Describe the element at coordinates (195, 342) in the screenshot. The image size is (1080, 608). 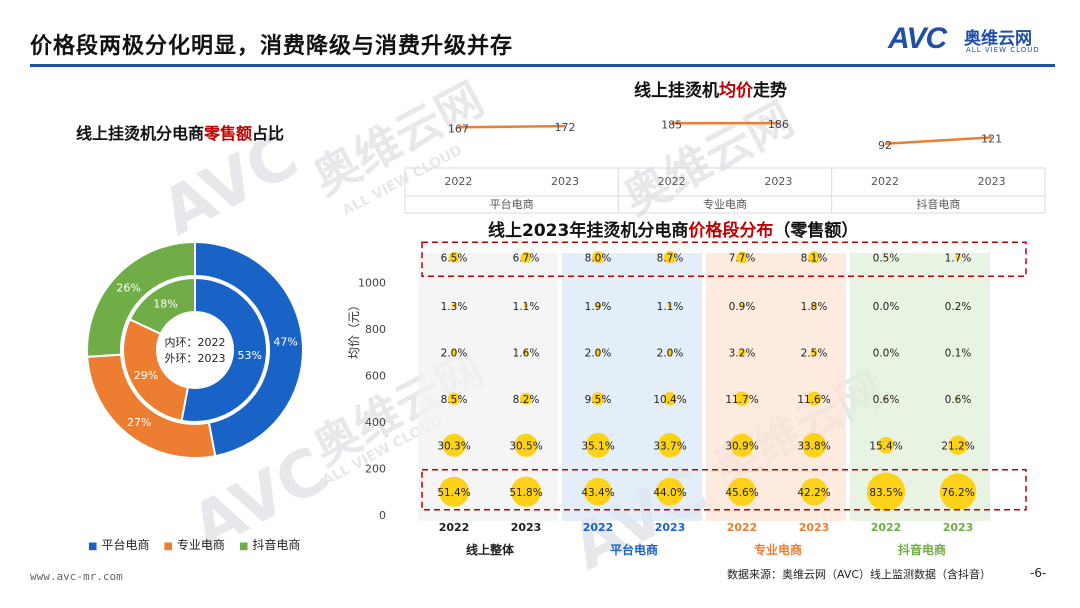
I see `donut-center-inner: 内环：2022` at that location.